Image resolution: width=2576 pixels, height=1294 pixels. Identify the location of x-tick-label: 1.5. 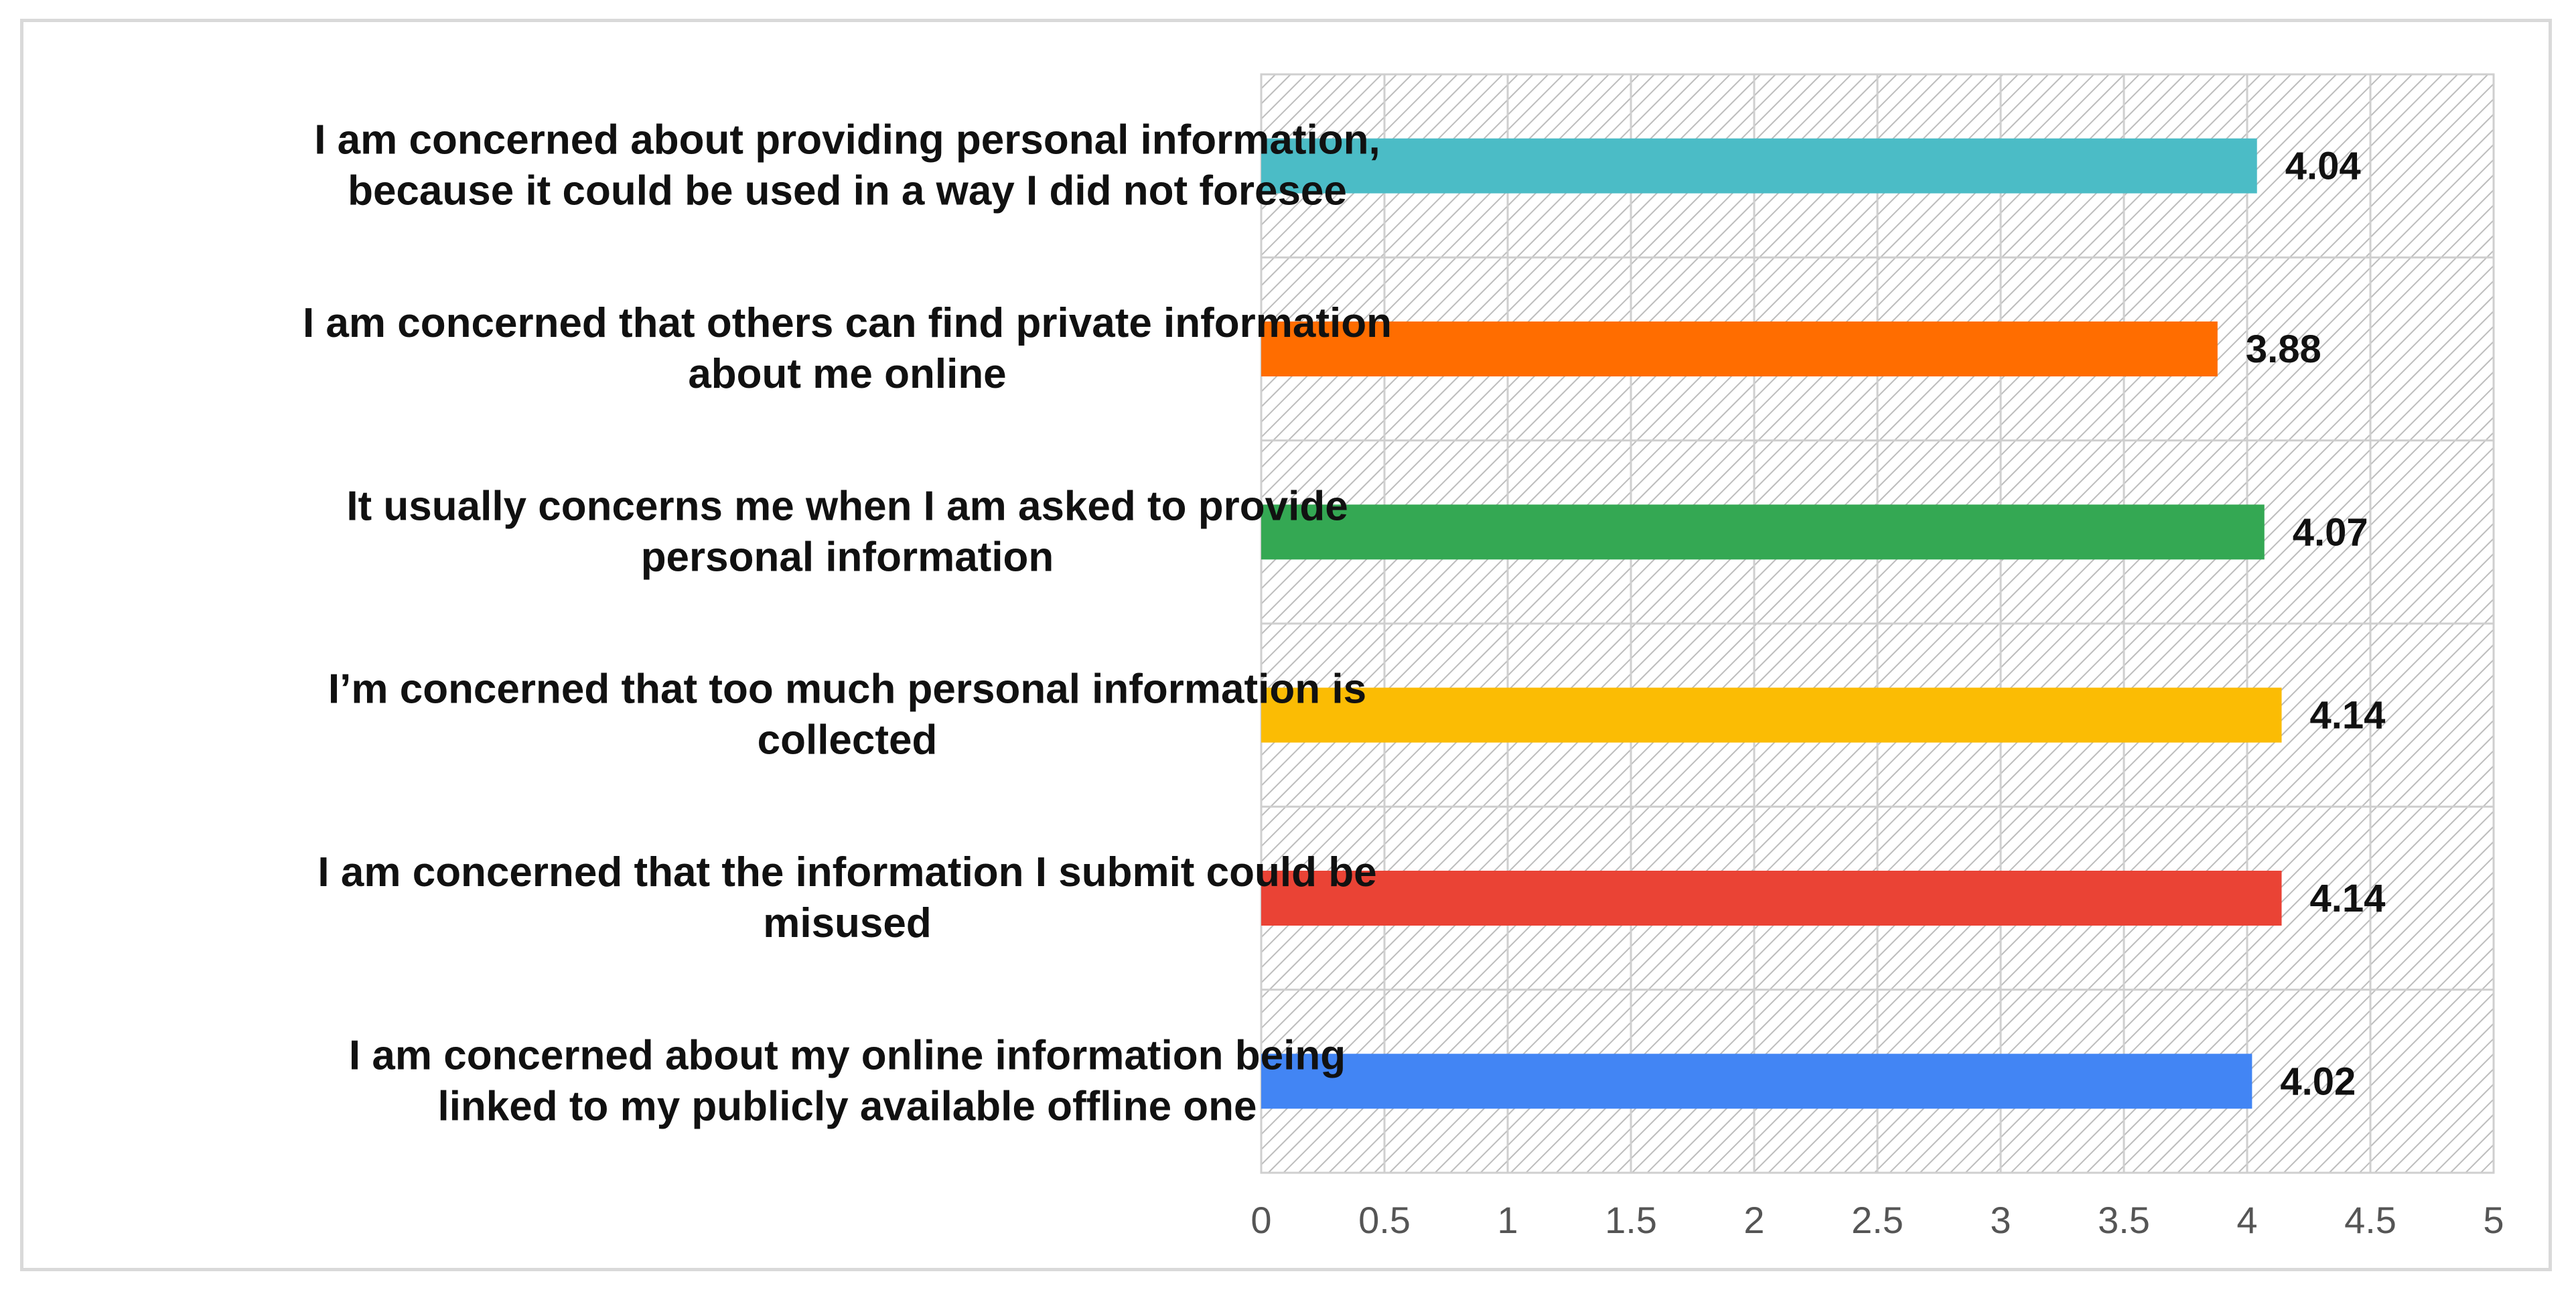
(1631, 1220).